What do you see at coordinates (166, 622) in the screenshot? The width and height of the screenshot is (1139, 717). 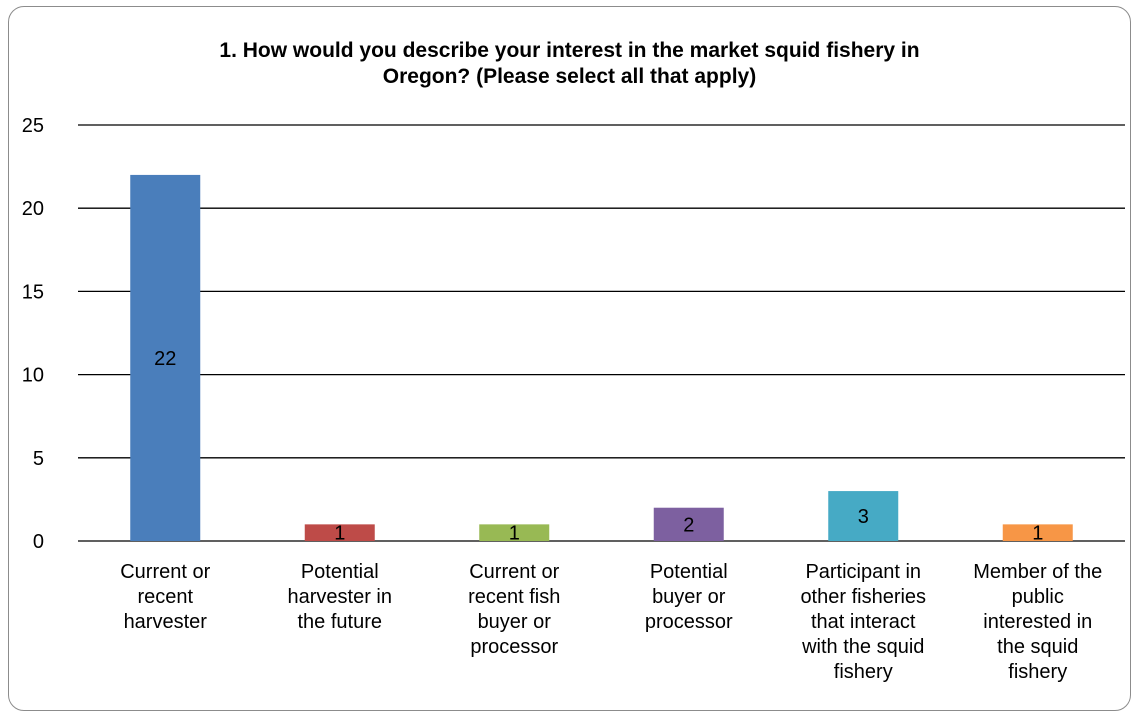 I see `category-label-line: harvester` at bounding box center [166, 622].